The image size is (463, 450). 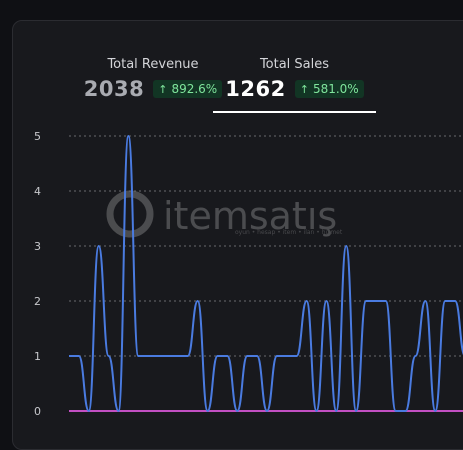 I want to click on total-revenue-value: 2038, so click(x=114, y=89).